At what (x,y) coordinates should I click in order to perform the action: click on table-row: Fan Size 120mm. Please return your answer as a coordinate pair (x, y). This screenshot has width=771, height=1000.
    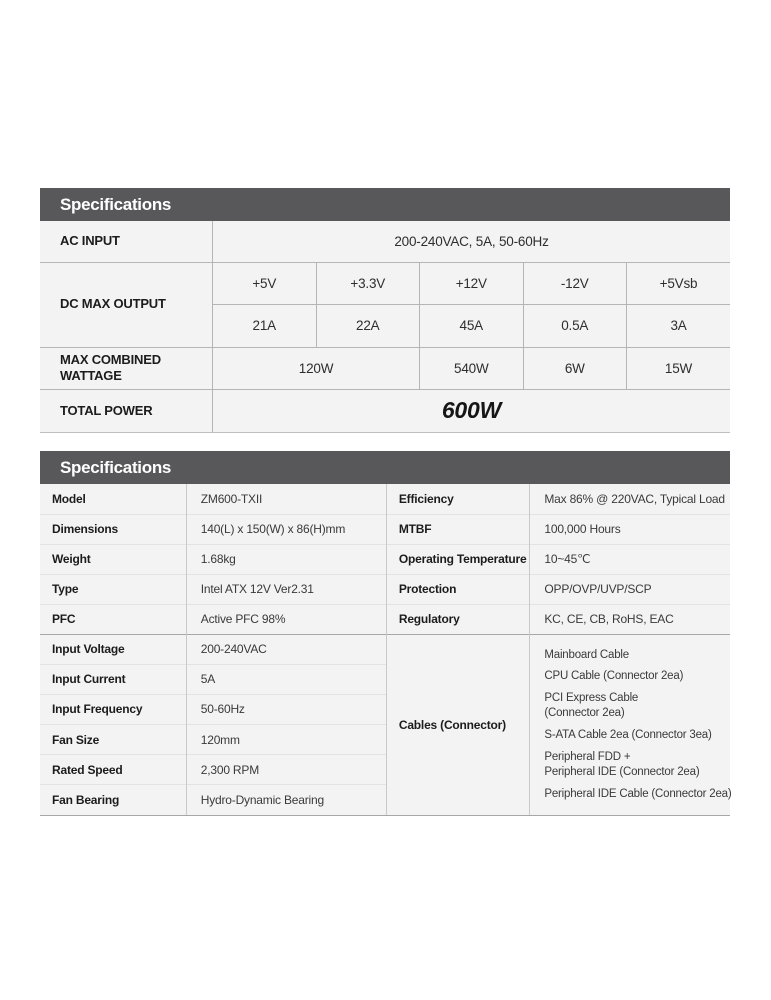
    Looking at the image, I should click on (385, 739).